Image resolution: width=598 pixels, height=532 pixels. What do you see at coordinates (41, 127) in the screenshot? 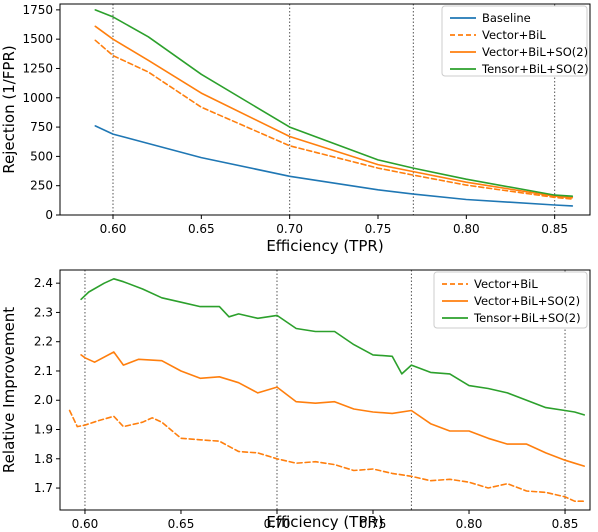
I see `y-tick-label: 750` at bounding box center [41, 127].